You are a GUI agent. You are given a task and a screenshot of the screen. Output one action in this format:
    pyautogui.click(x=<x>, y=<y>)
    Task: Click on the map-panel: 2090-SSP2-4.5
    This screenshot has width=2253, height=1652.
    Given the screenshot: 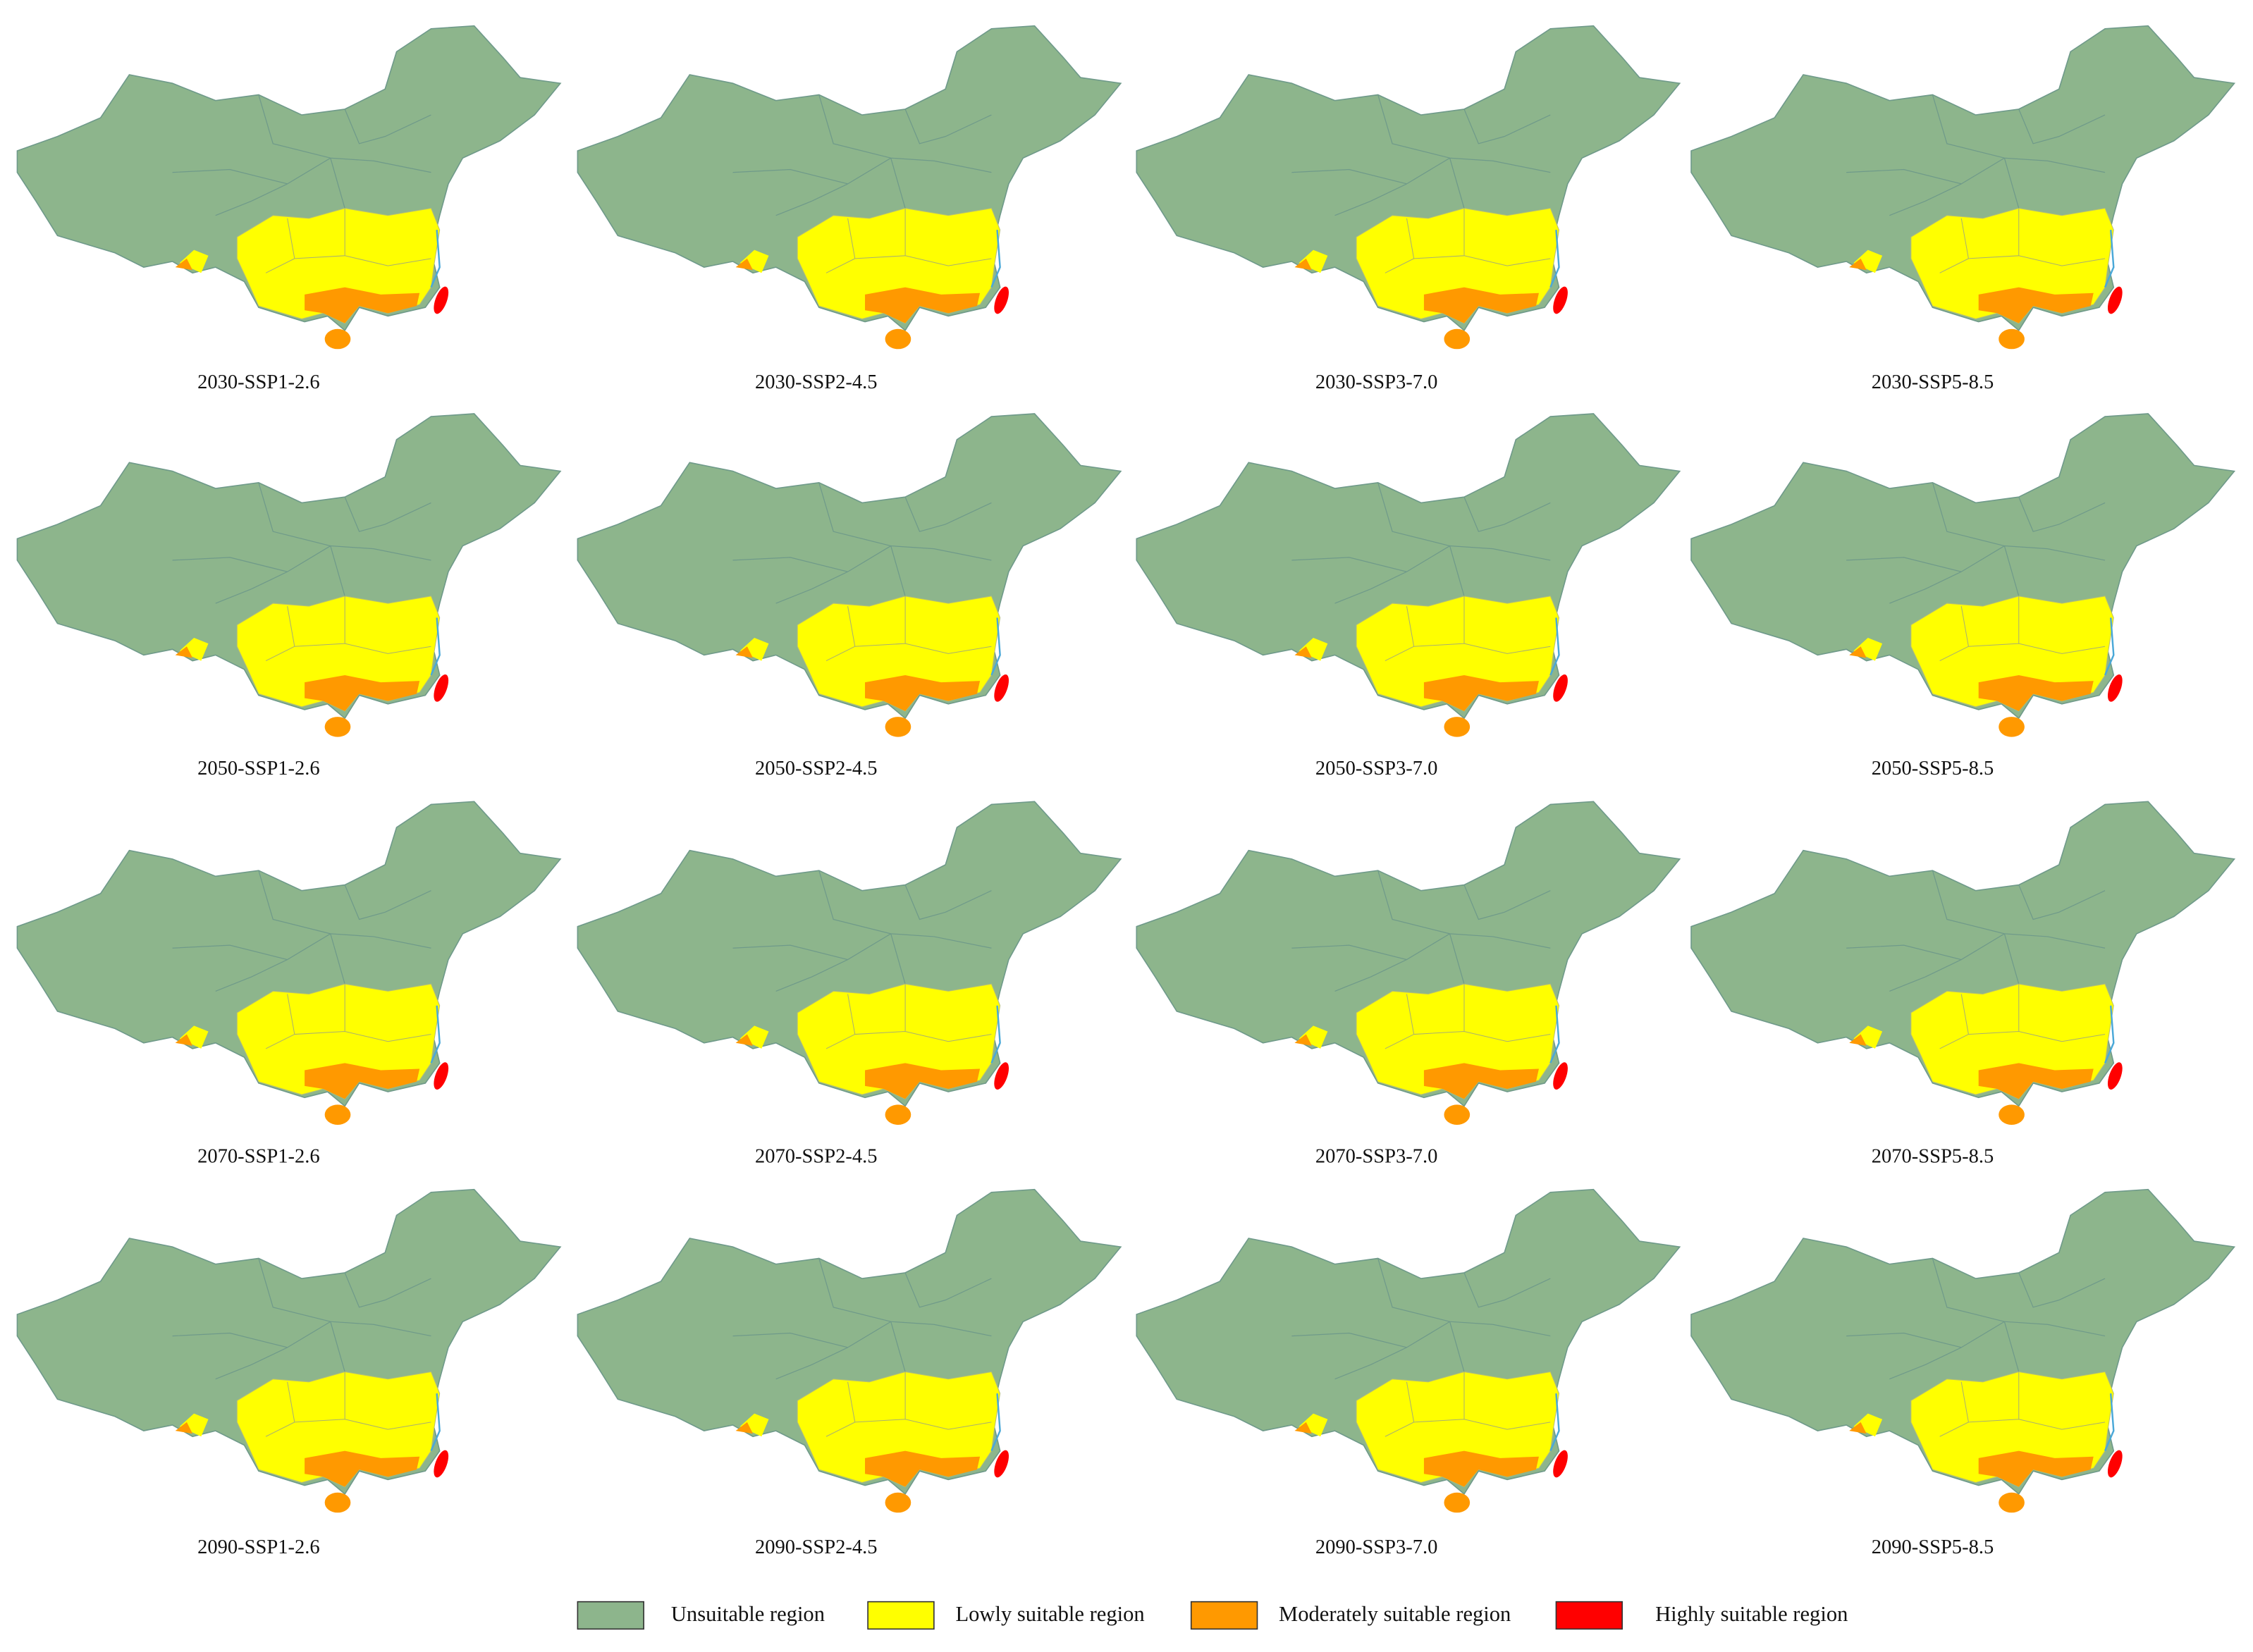 What is the action you would take?
    pyautogui.click(x=849, y=1373)
    